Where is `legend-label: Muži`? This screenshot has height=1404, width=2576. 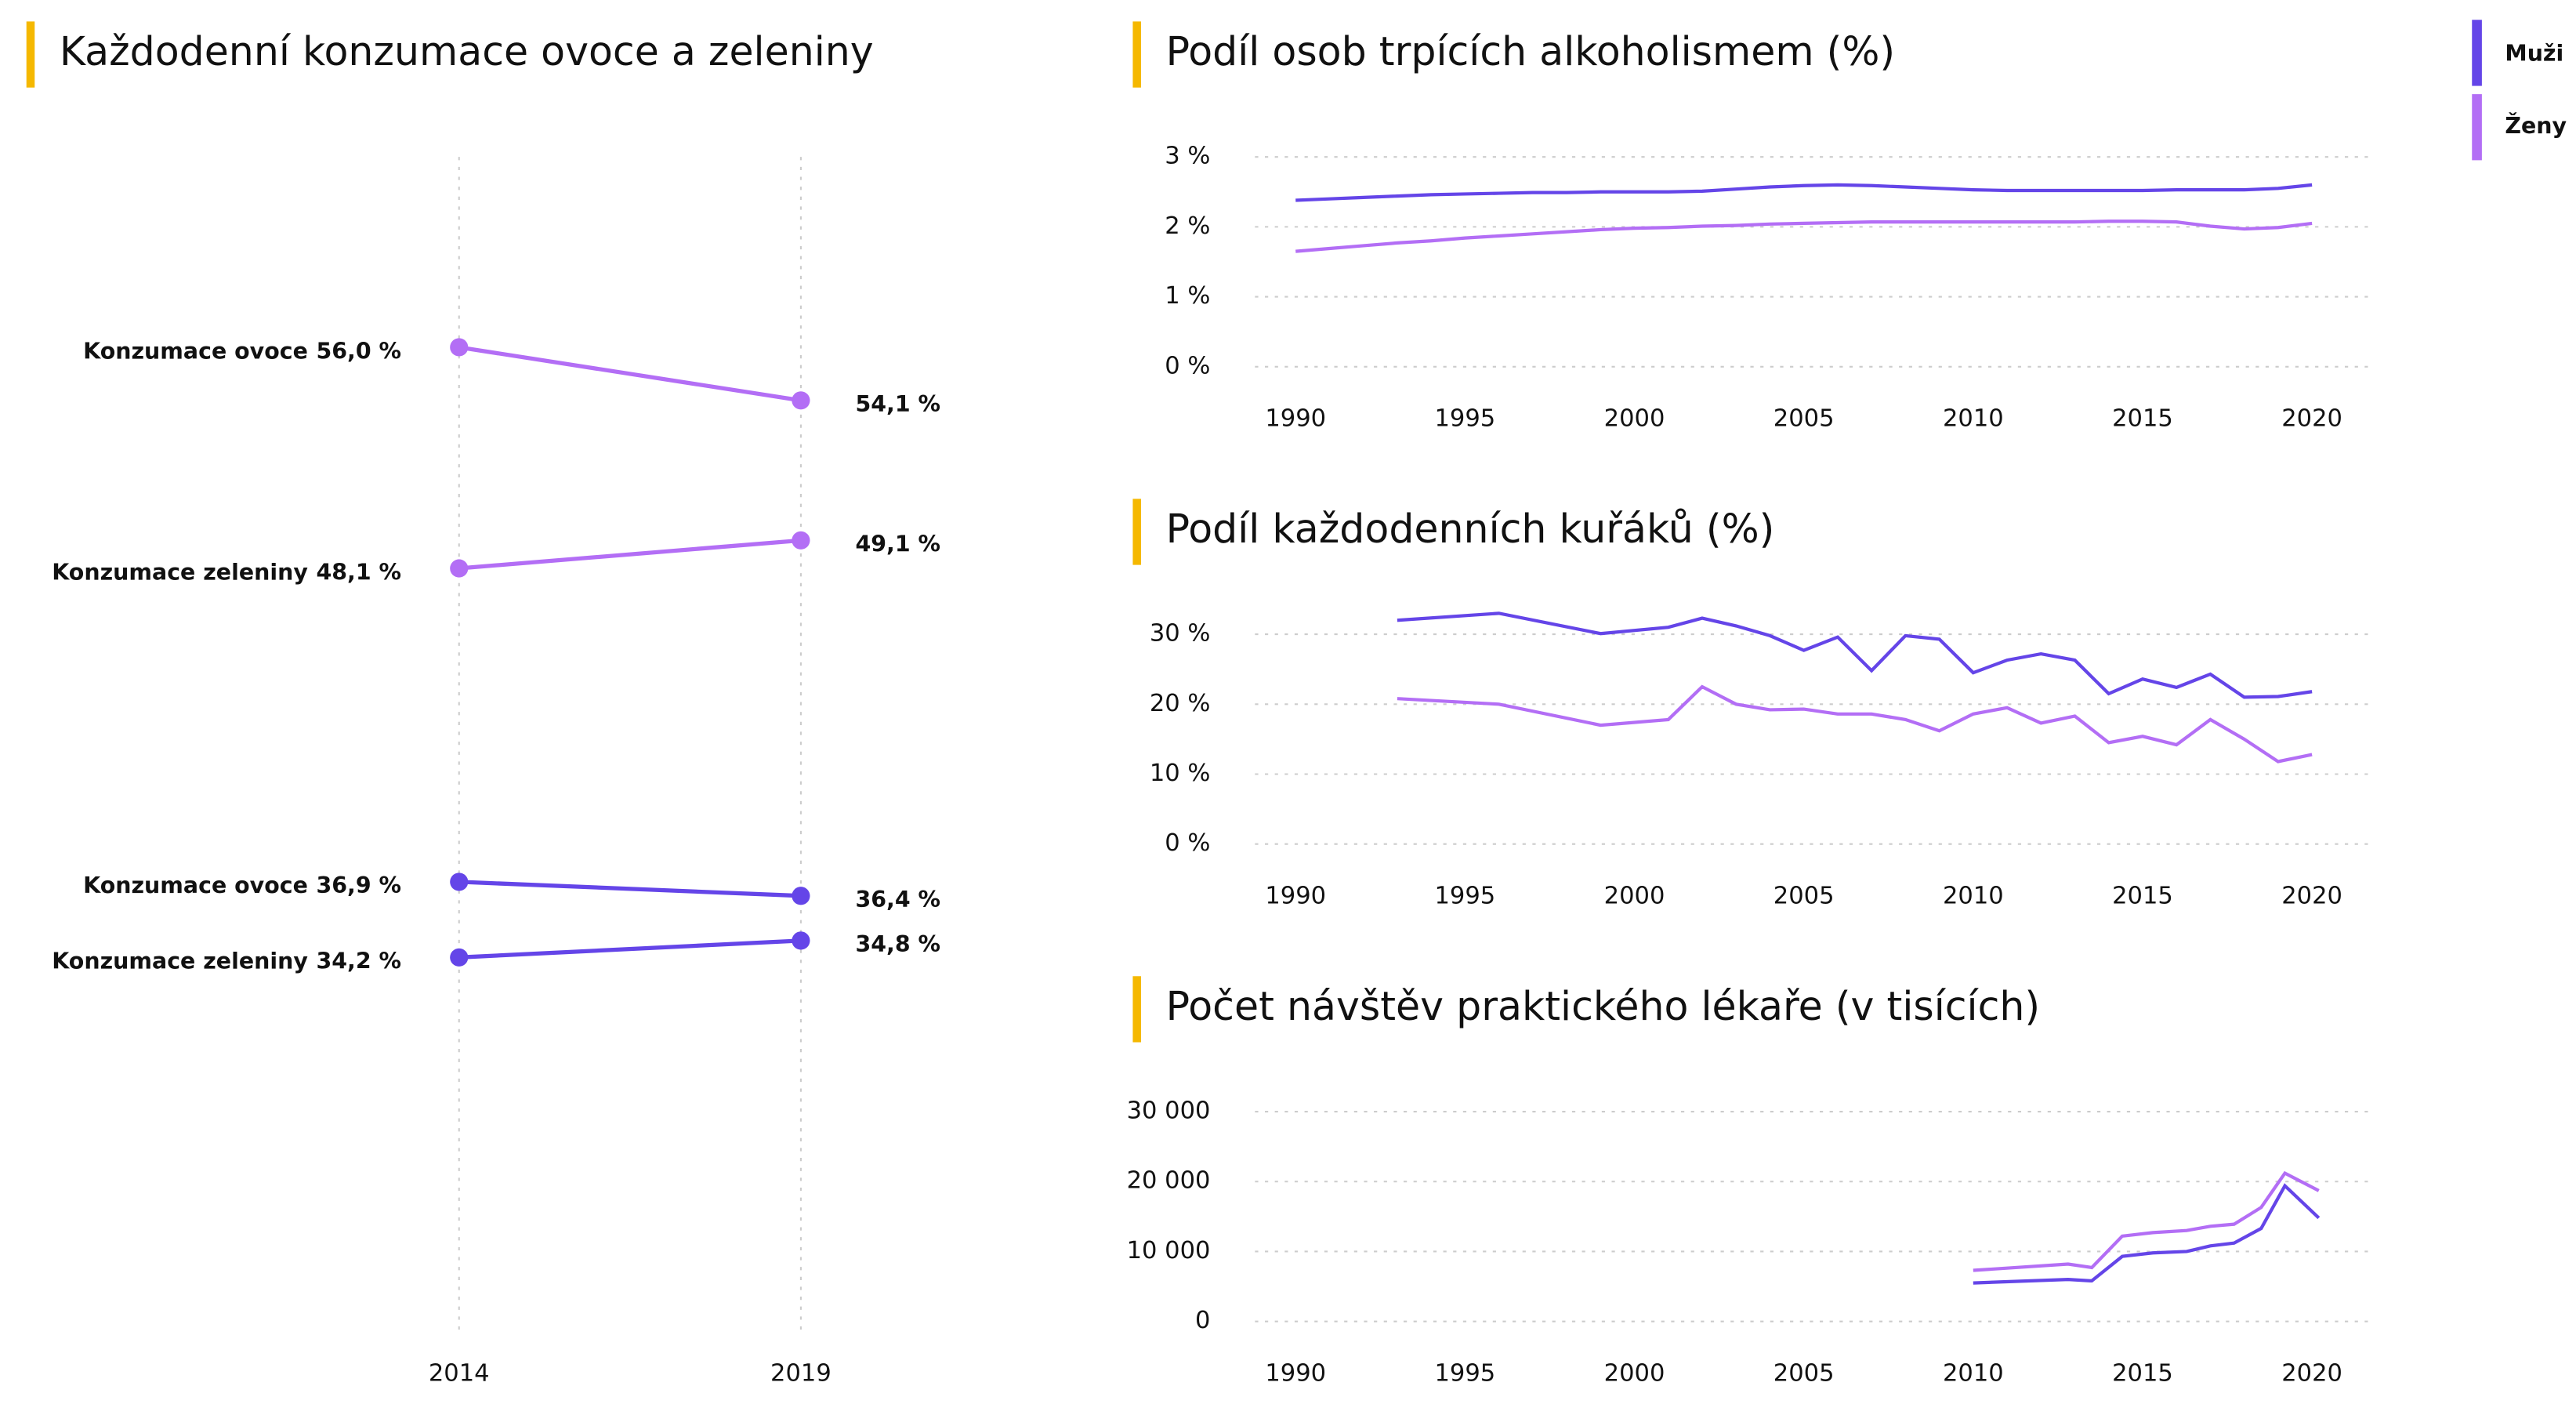 legend-label: Muži is located at coordinates (2534, 54).